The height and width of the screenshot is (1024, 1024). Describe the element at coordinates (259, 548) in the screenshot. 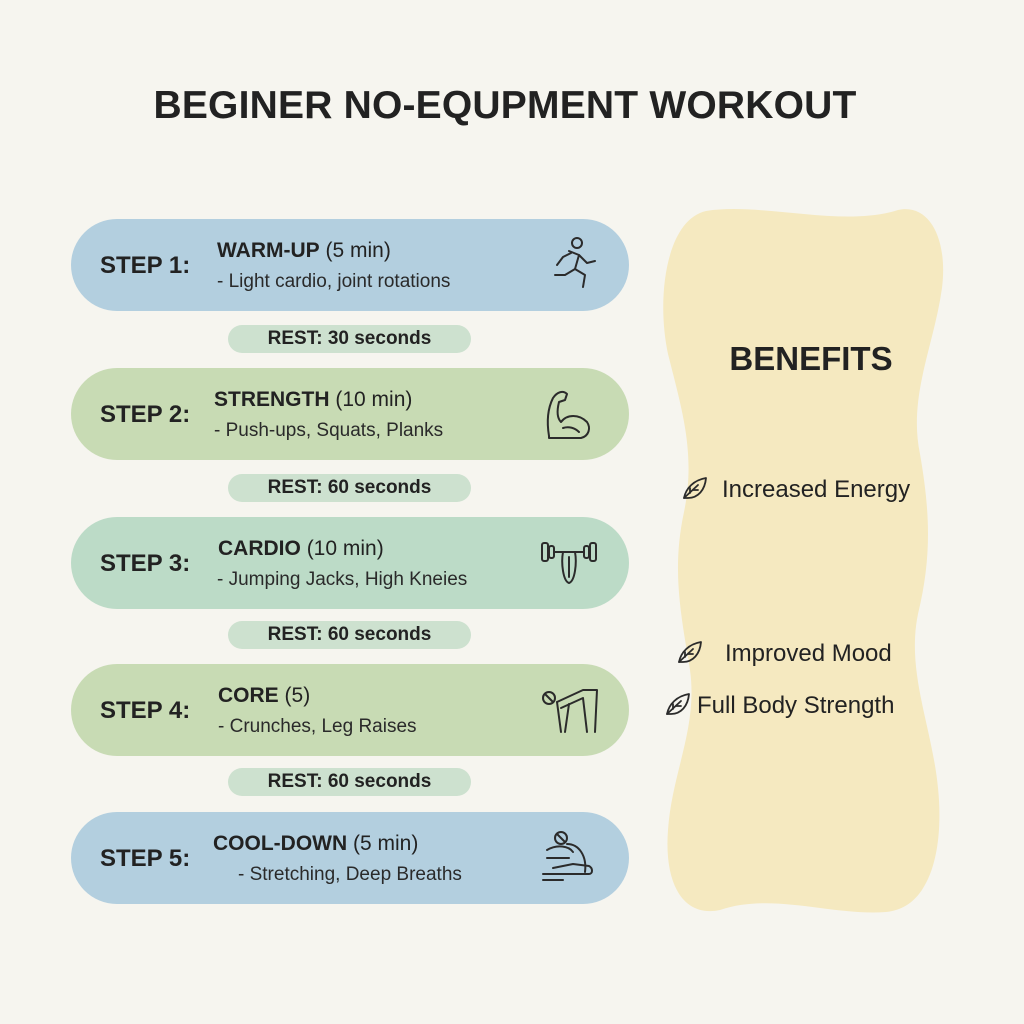

I see `step-name: CARDIO` at that location.